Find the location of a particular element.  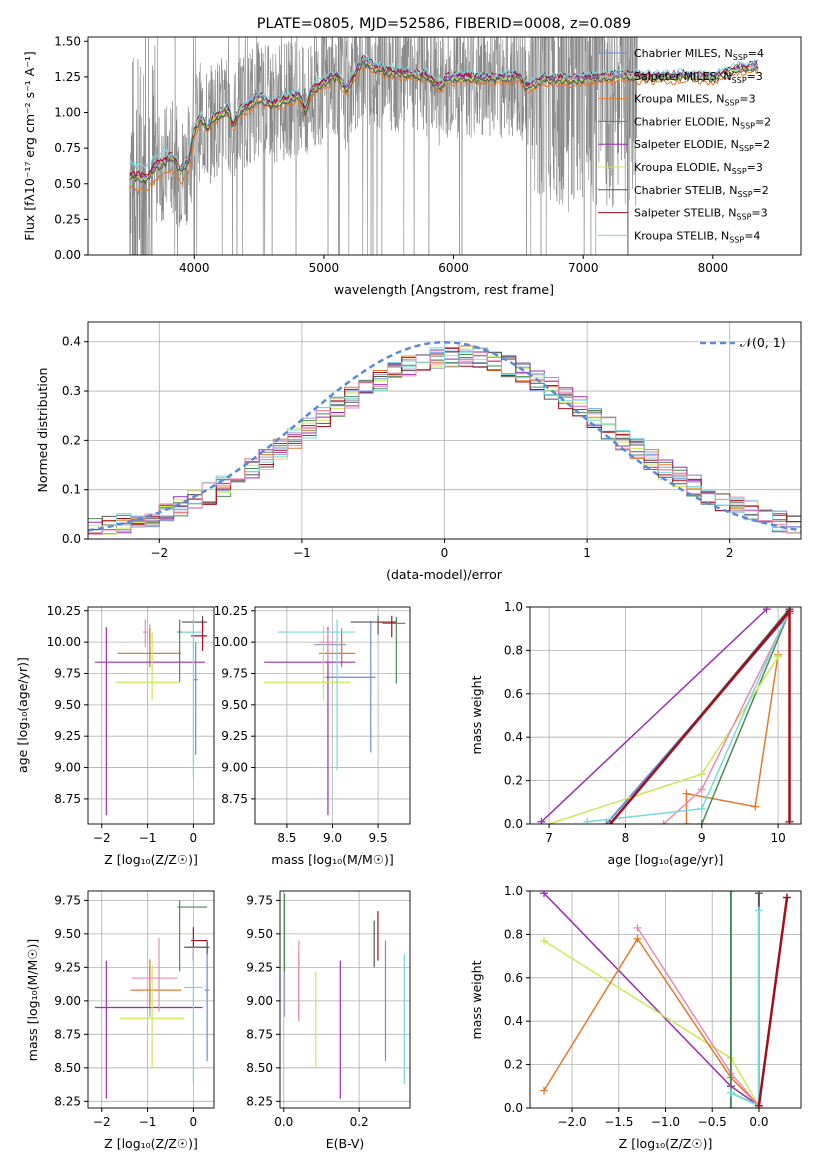

weight-vs-age-marks is located at coordinates (665, 715).